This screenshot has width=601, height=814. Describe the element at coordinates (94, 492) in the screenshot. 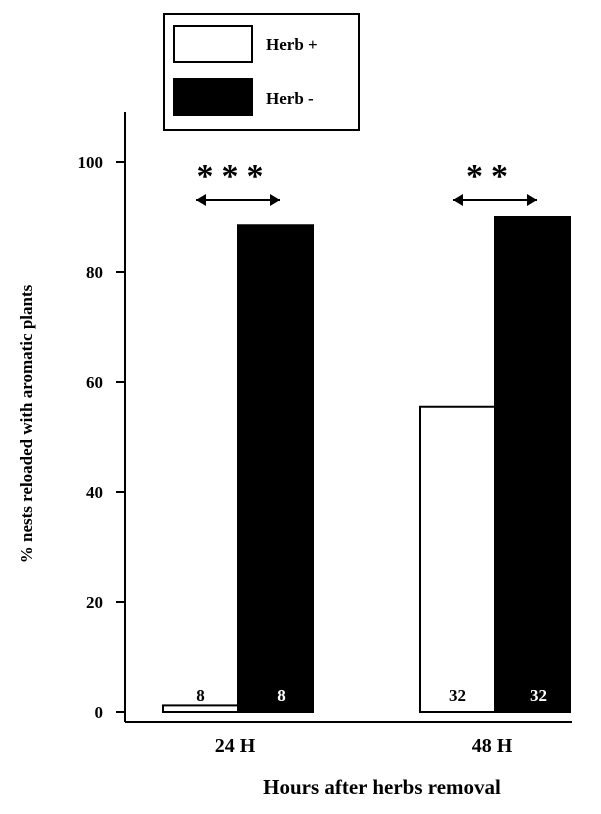

I see `y-tick-label: 40` at that location.